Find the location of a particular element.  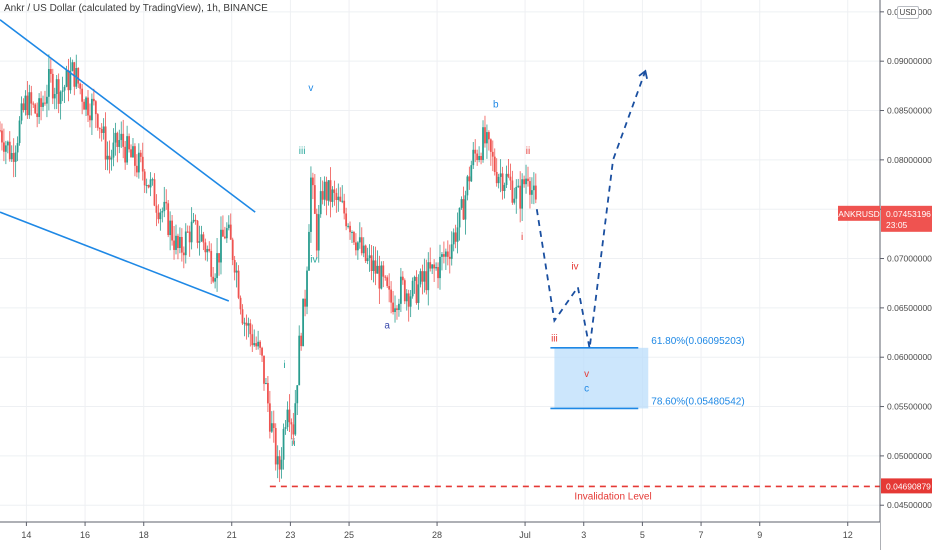

trend-line is located at coordinates (128, 116).